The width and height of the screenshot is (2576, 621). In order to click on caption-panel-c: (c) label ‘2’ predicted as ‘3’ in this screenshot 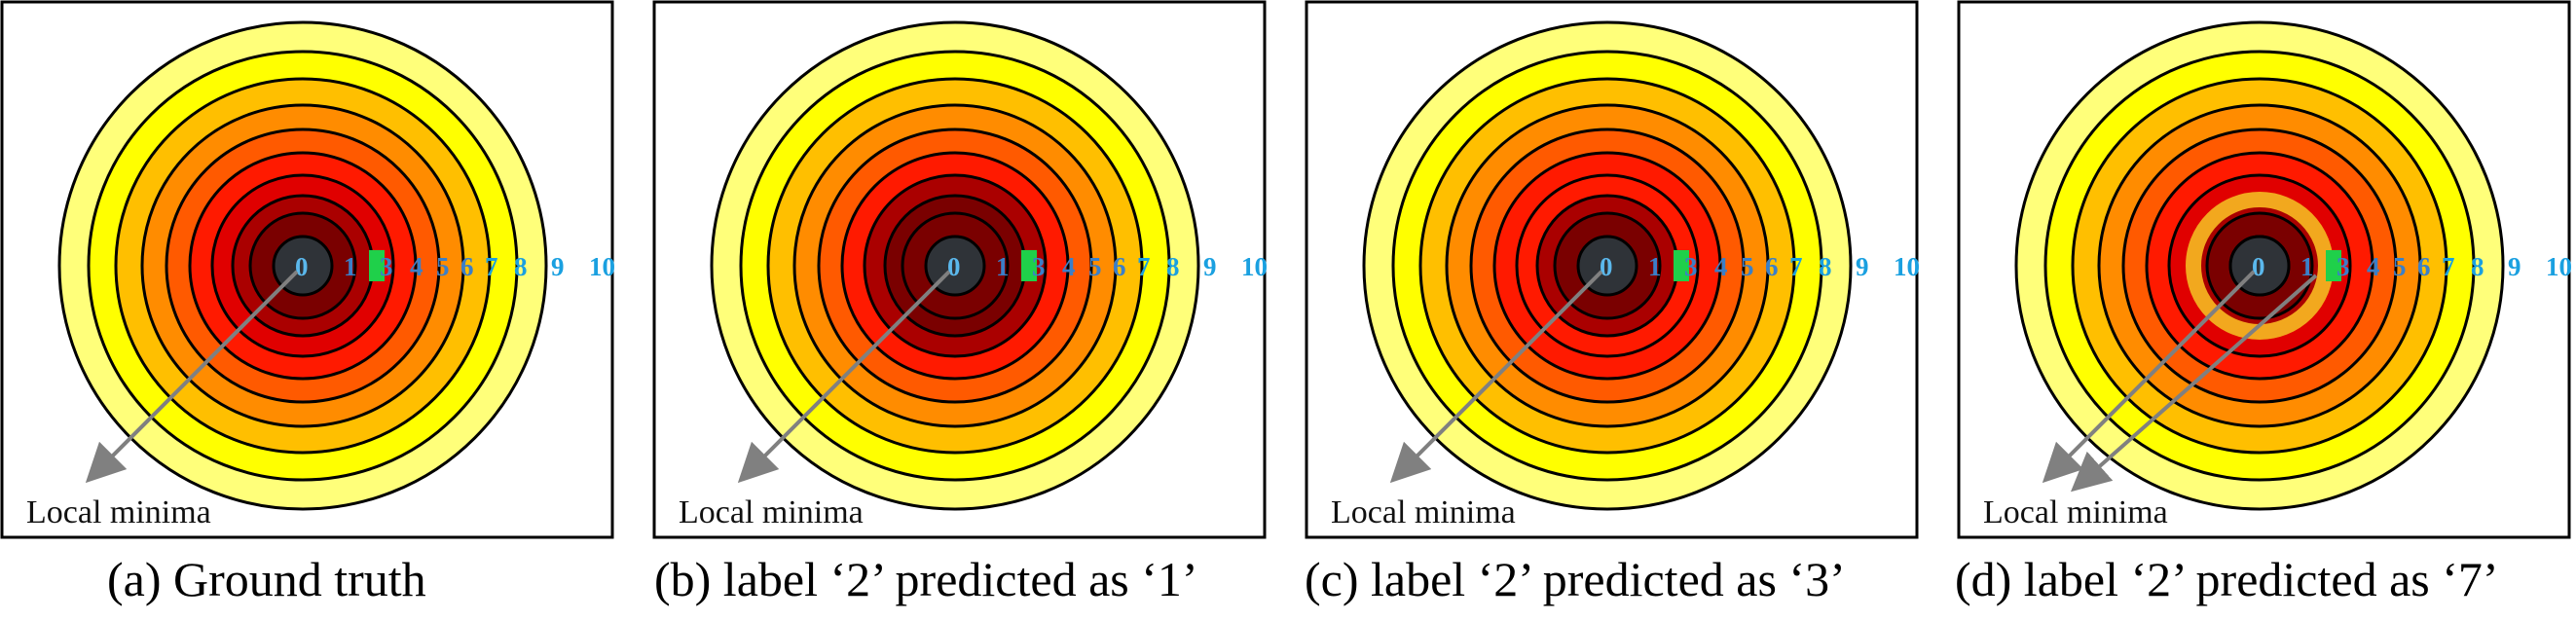, I will do `click(1575, 579)`.